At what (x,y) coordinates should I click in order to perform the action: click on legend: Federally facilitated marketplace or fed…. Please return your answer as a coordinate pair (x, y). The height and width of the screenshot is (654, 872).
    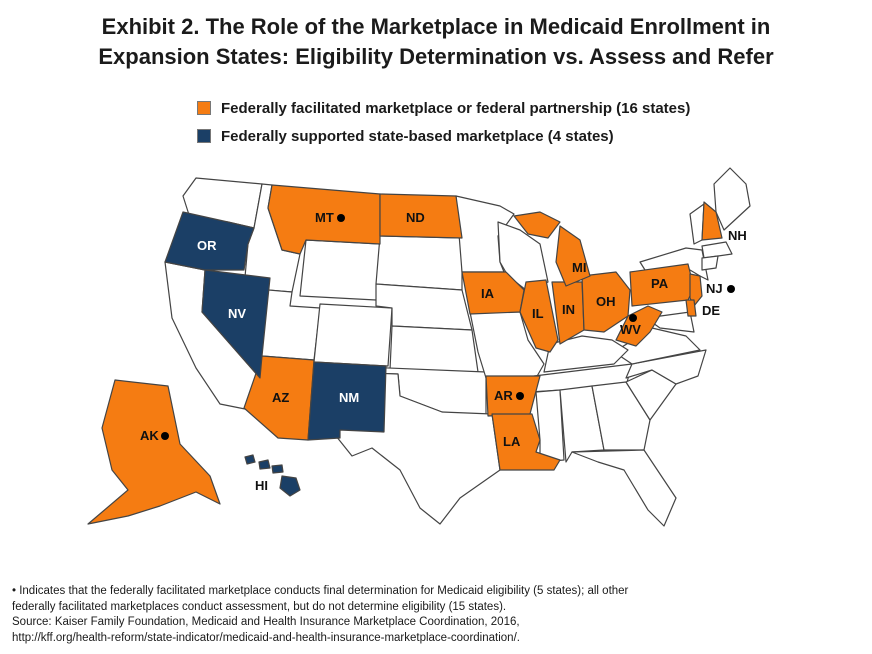
    Looking at the image, I should click on (443, 122).